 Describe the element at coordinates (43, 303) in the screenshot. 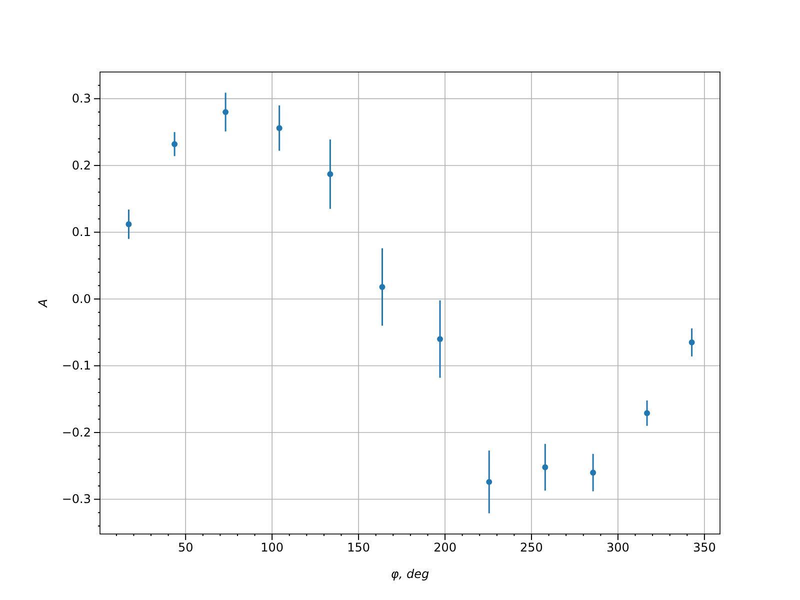

I see `y-axis-title: A` at that location.